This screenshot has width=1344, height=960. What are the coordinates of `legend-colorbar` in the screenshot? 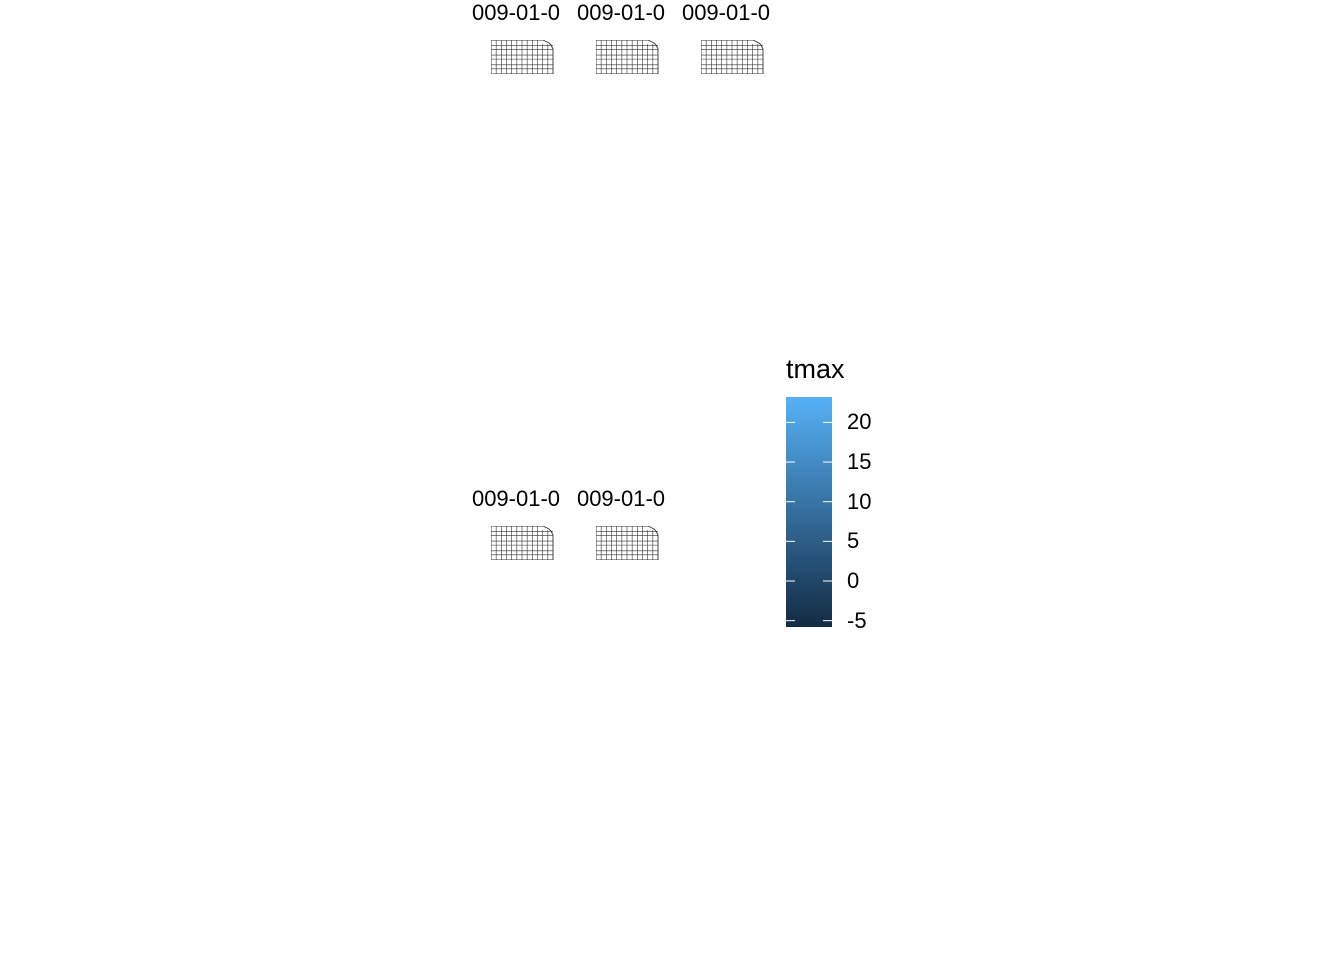 It's located at (809, 512).